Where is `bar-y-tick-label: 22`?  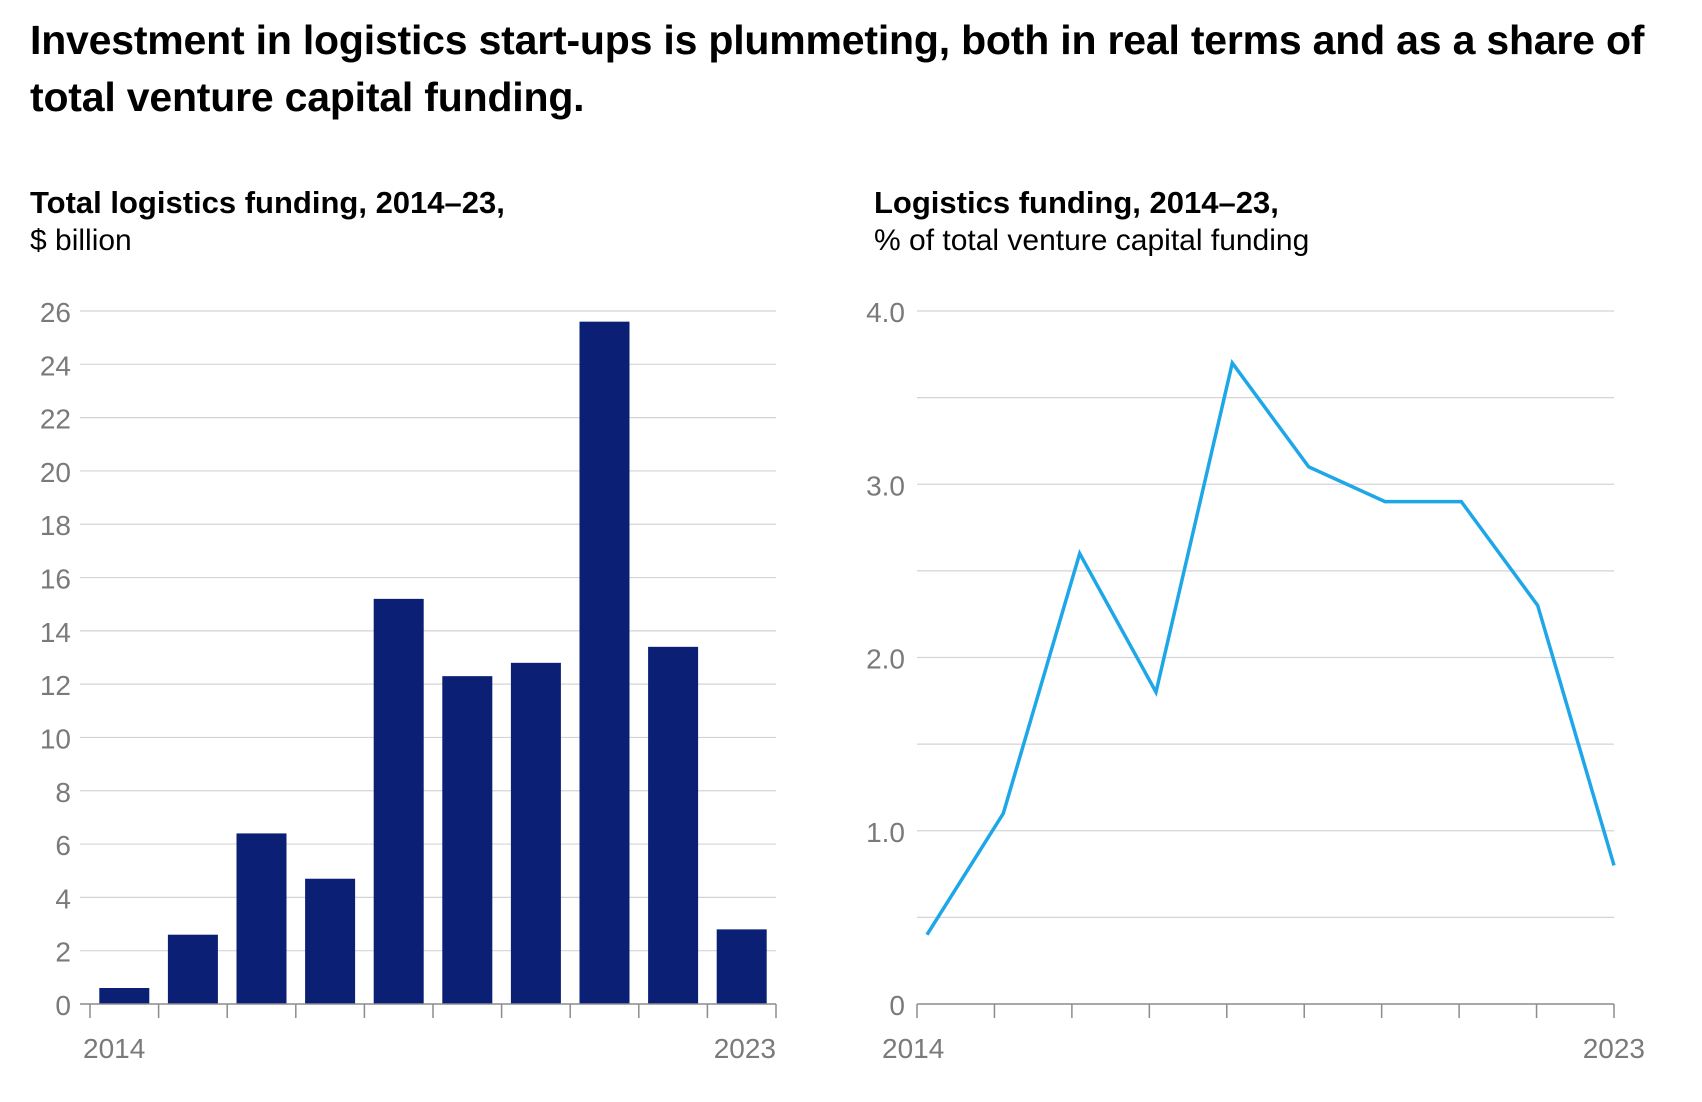 bar-y-tick-label: 22 is located at coordinates (55, 419).